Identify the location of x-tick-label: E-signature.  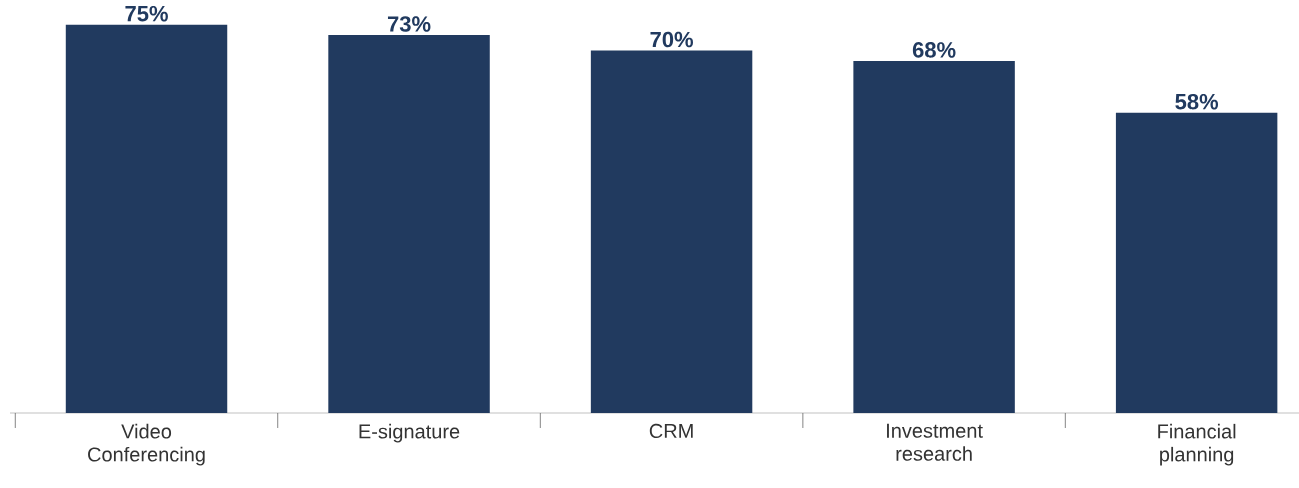
(409, 433).